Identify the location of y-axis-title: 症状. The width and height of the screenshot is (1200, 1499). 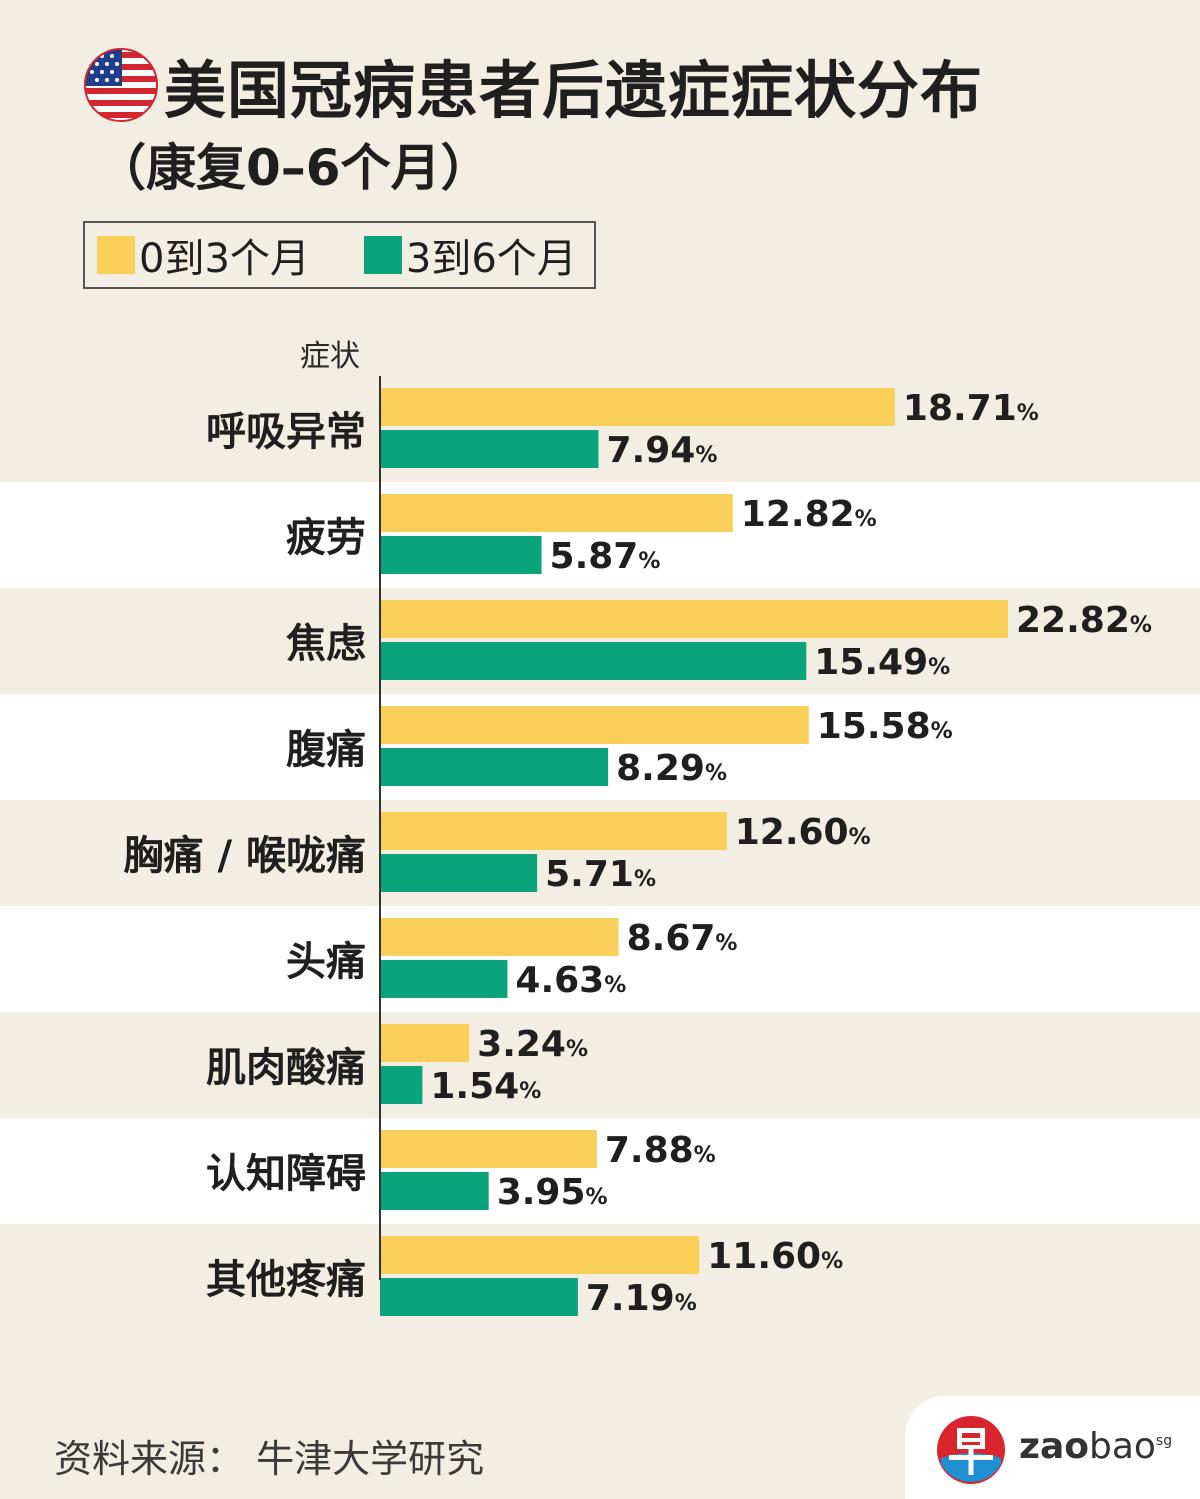
(330, 356).